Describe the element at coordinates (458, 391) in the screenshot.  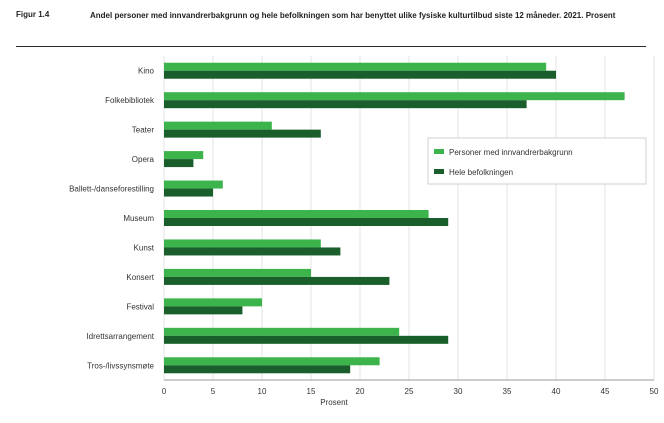
I see `x-tick-label: 30` at that location.